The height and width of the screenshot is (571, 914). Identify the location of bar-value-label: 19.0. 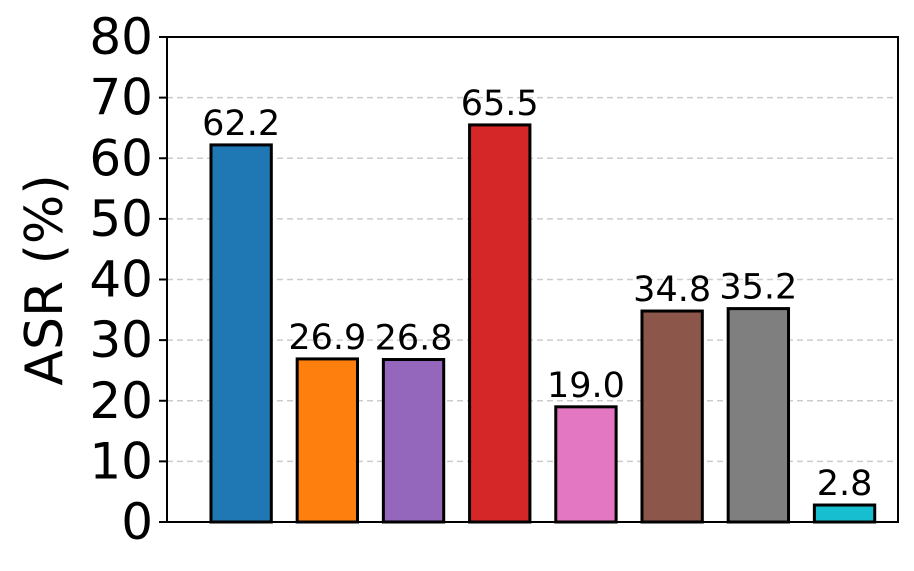
(586, 386).